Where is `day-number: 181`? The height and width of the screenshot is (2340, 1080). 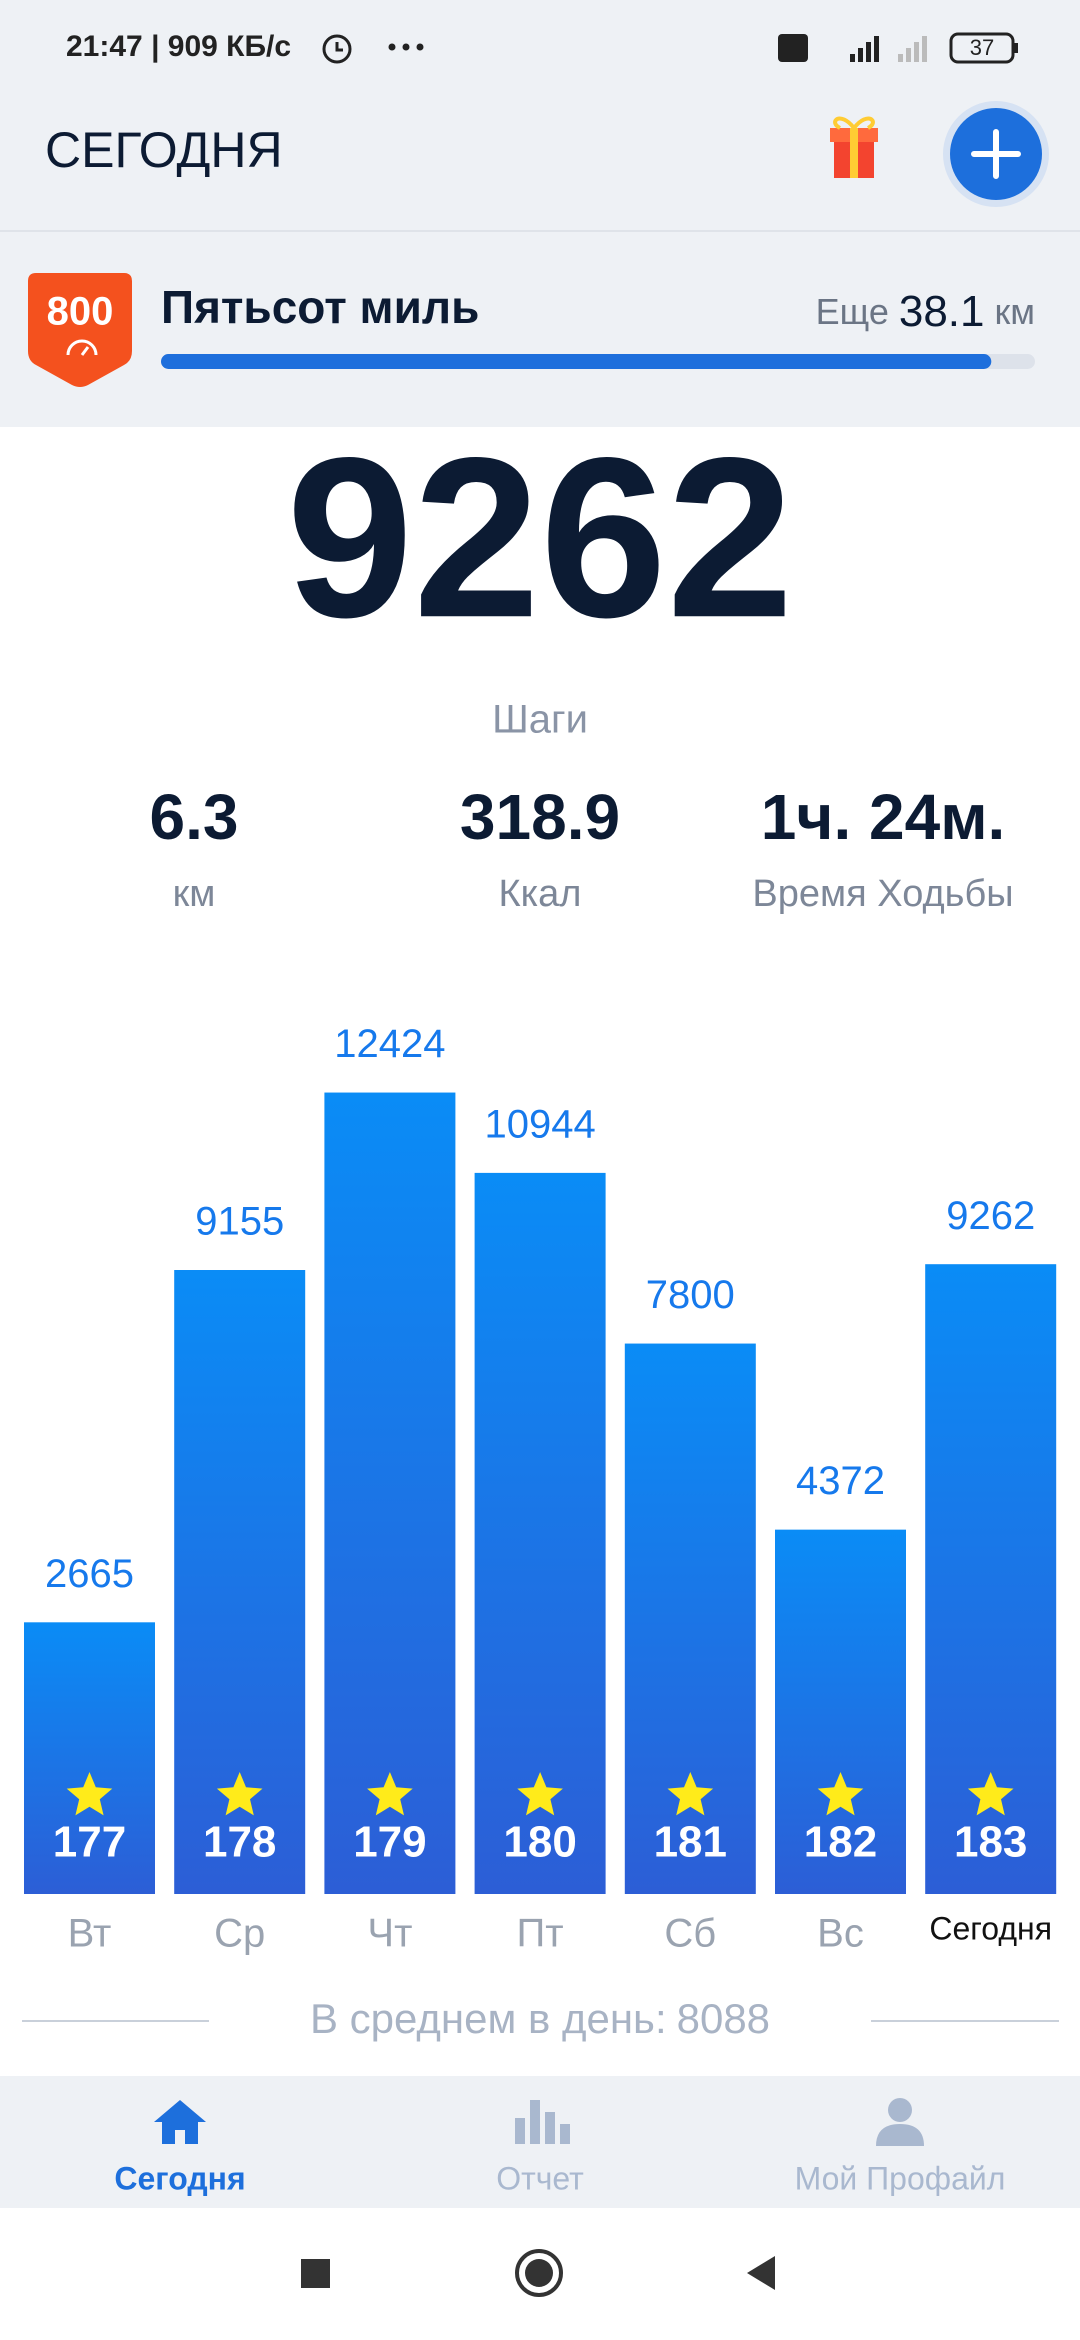
day-number: 181 is located at coordinates (690, 1842).